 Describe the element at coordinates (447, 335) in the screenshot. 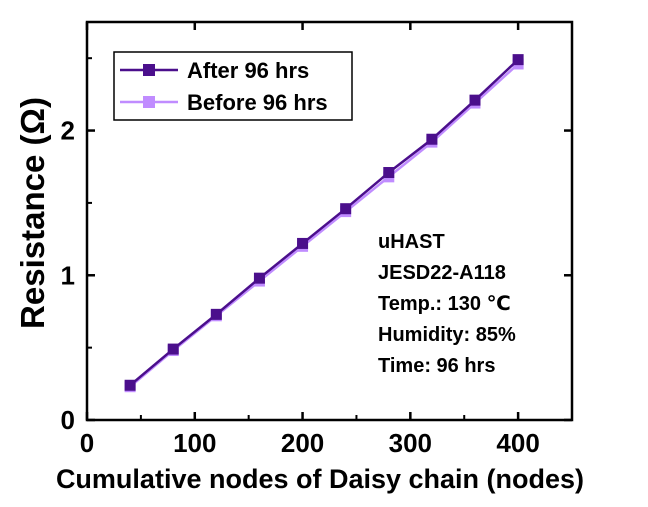

I see `annotation-line: Humidity: 85%` at that location.